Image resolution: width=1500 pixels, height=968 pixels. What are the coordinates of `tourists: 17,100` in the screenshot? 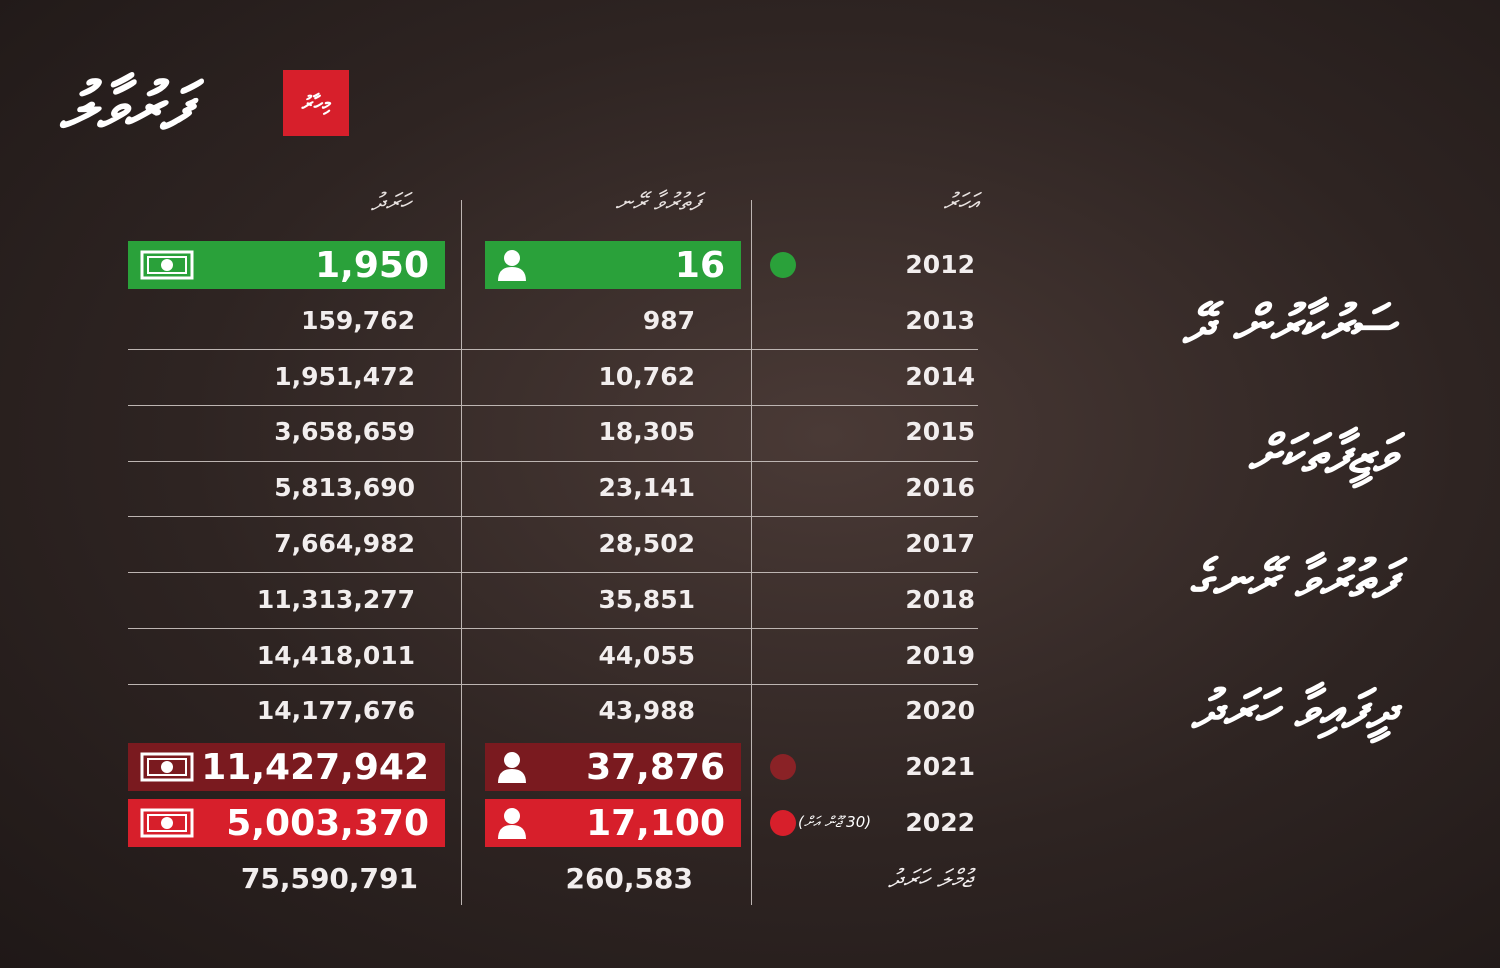 It's located at (655, 823).